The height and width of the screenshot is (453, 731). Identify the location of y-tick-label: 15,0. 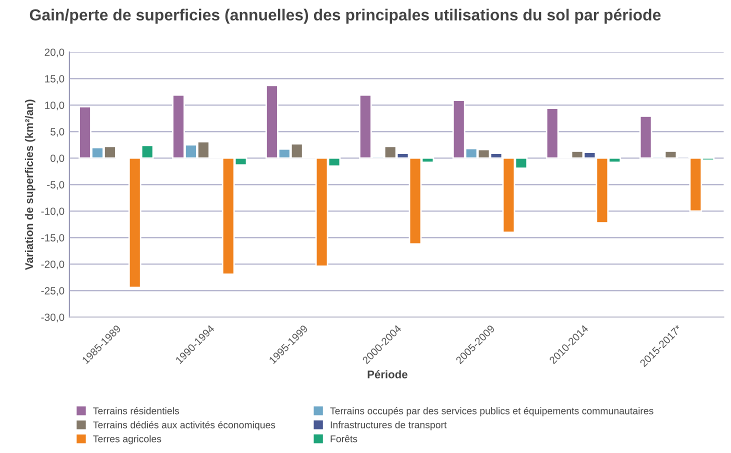
(54, 79).